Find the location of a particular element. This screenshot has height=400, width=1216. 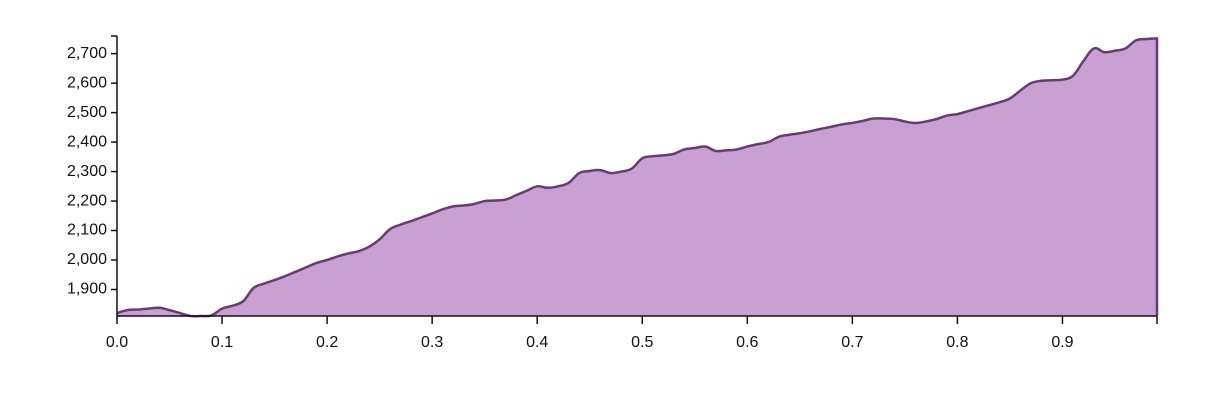

y-tick-label: 2,600 is located at coordinates (87, 82).